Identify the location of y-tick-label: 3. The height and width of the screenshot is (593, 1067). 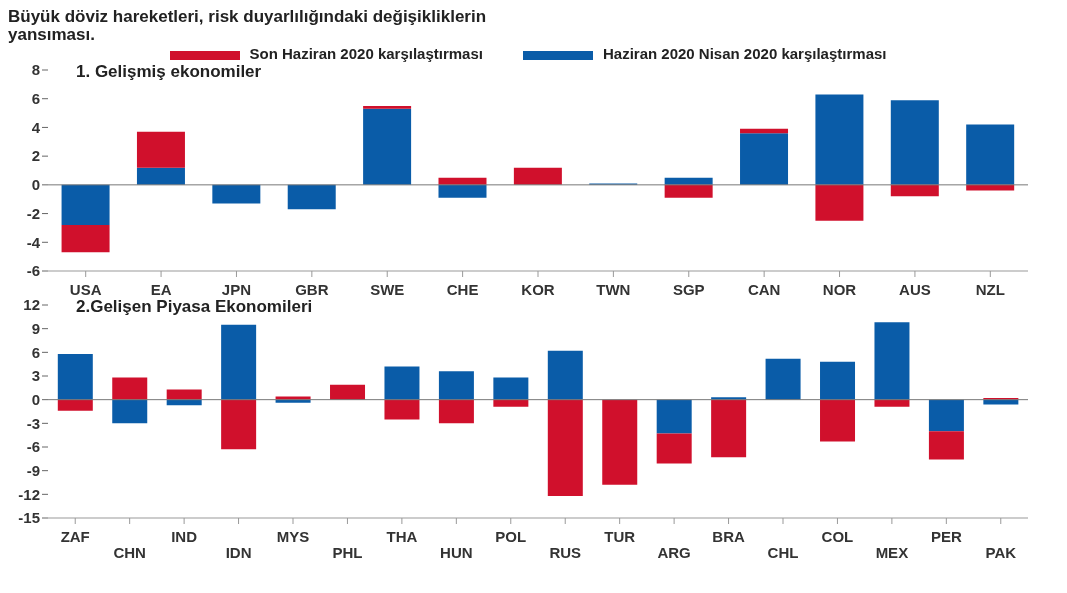
(35, 376).